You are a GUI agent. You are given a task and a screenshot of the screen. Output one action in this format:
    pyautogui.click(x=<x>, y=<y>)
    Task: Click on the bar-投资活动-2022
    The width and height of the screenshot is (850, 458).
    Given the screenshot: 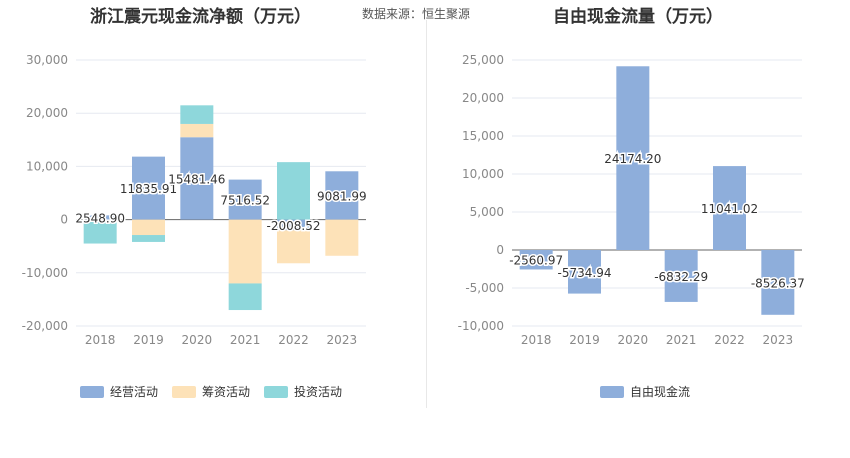 What is the action you would take?
    pyautogui.click(x=293, y=191)
    